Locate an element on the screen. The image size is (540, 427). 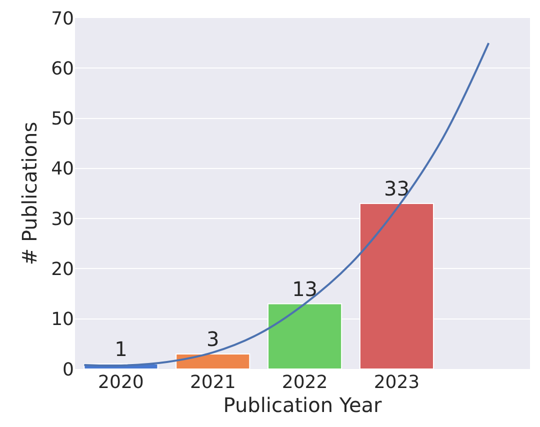
x-tick-label: 2022 is located at coordinates (305, 382).